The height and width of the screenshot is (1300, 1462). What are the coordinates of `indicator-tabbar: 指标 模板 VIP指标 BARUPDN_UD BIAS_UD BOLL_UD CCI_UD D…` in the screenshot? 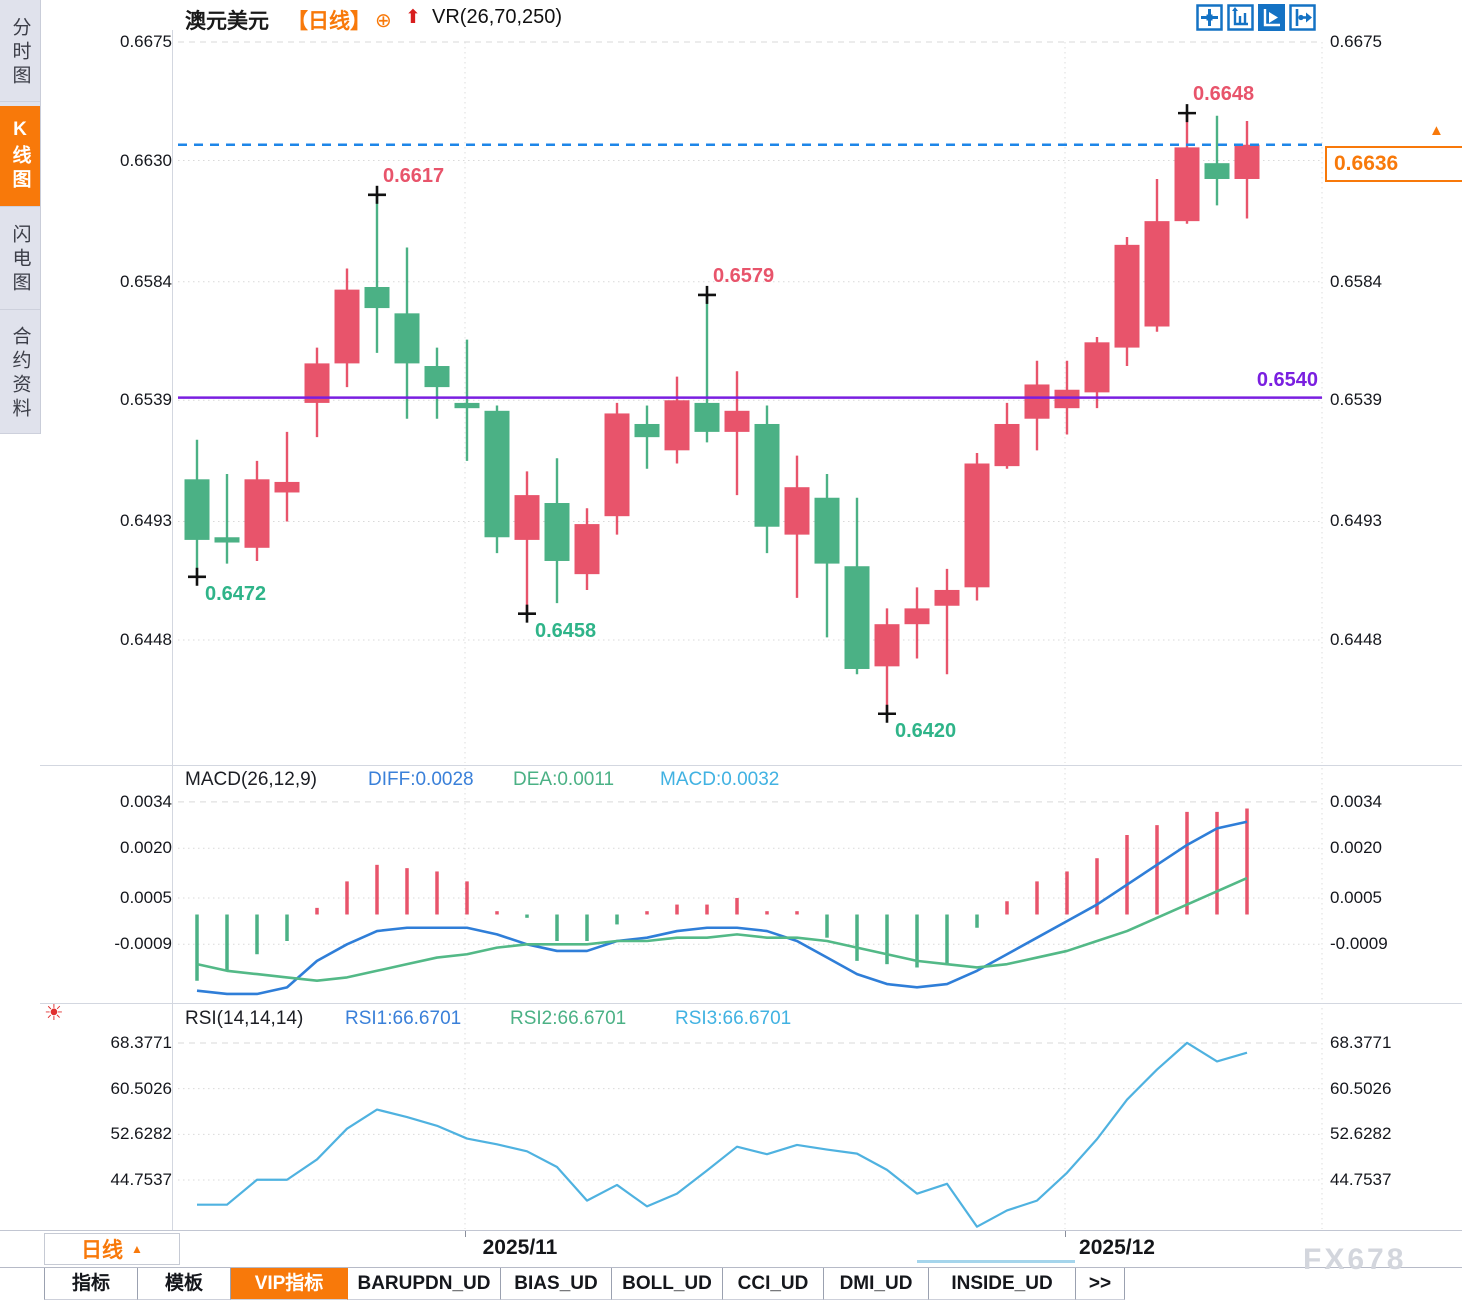 It's located at (584, 1284).